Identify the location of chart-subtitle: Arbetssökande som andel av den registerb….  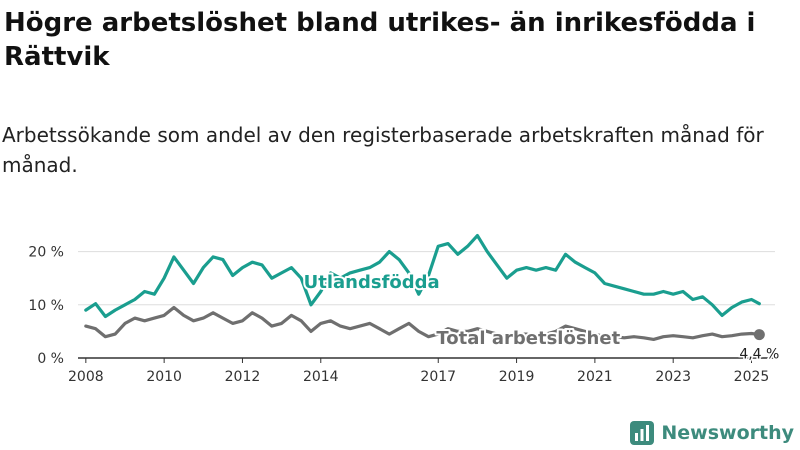
(383, 150).